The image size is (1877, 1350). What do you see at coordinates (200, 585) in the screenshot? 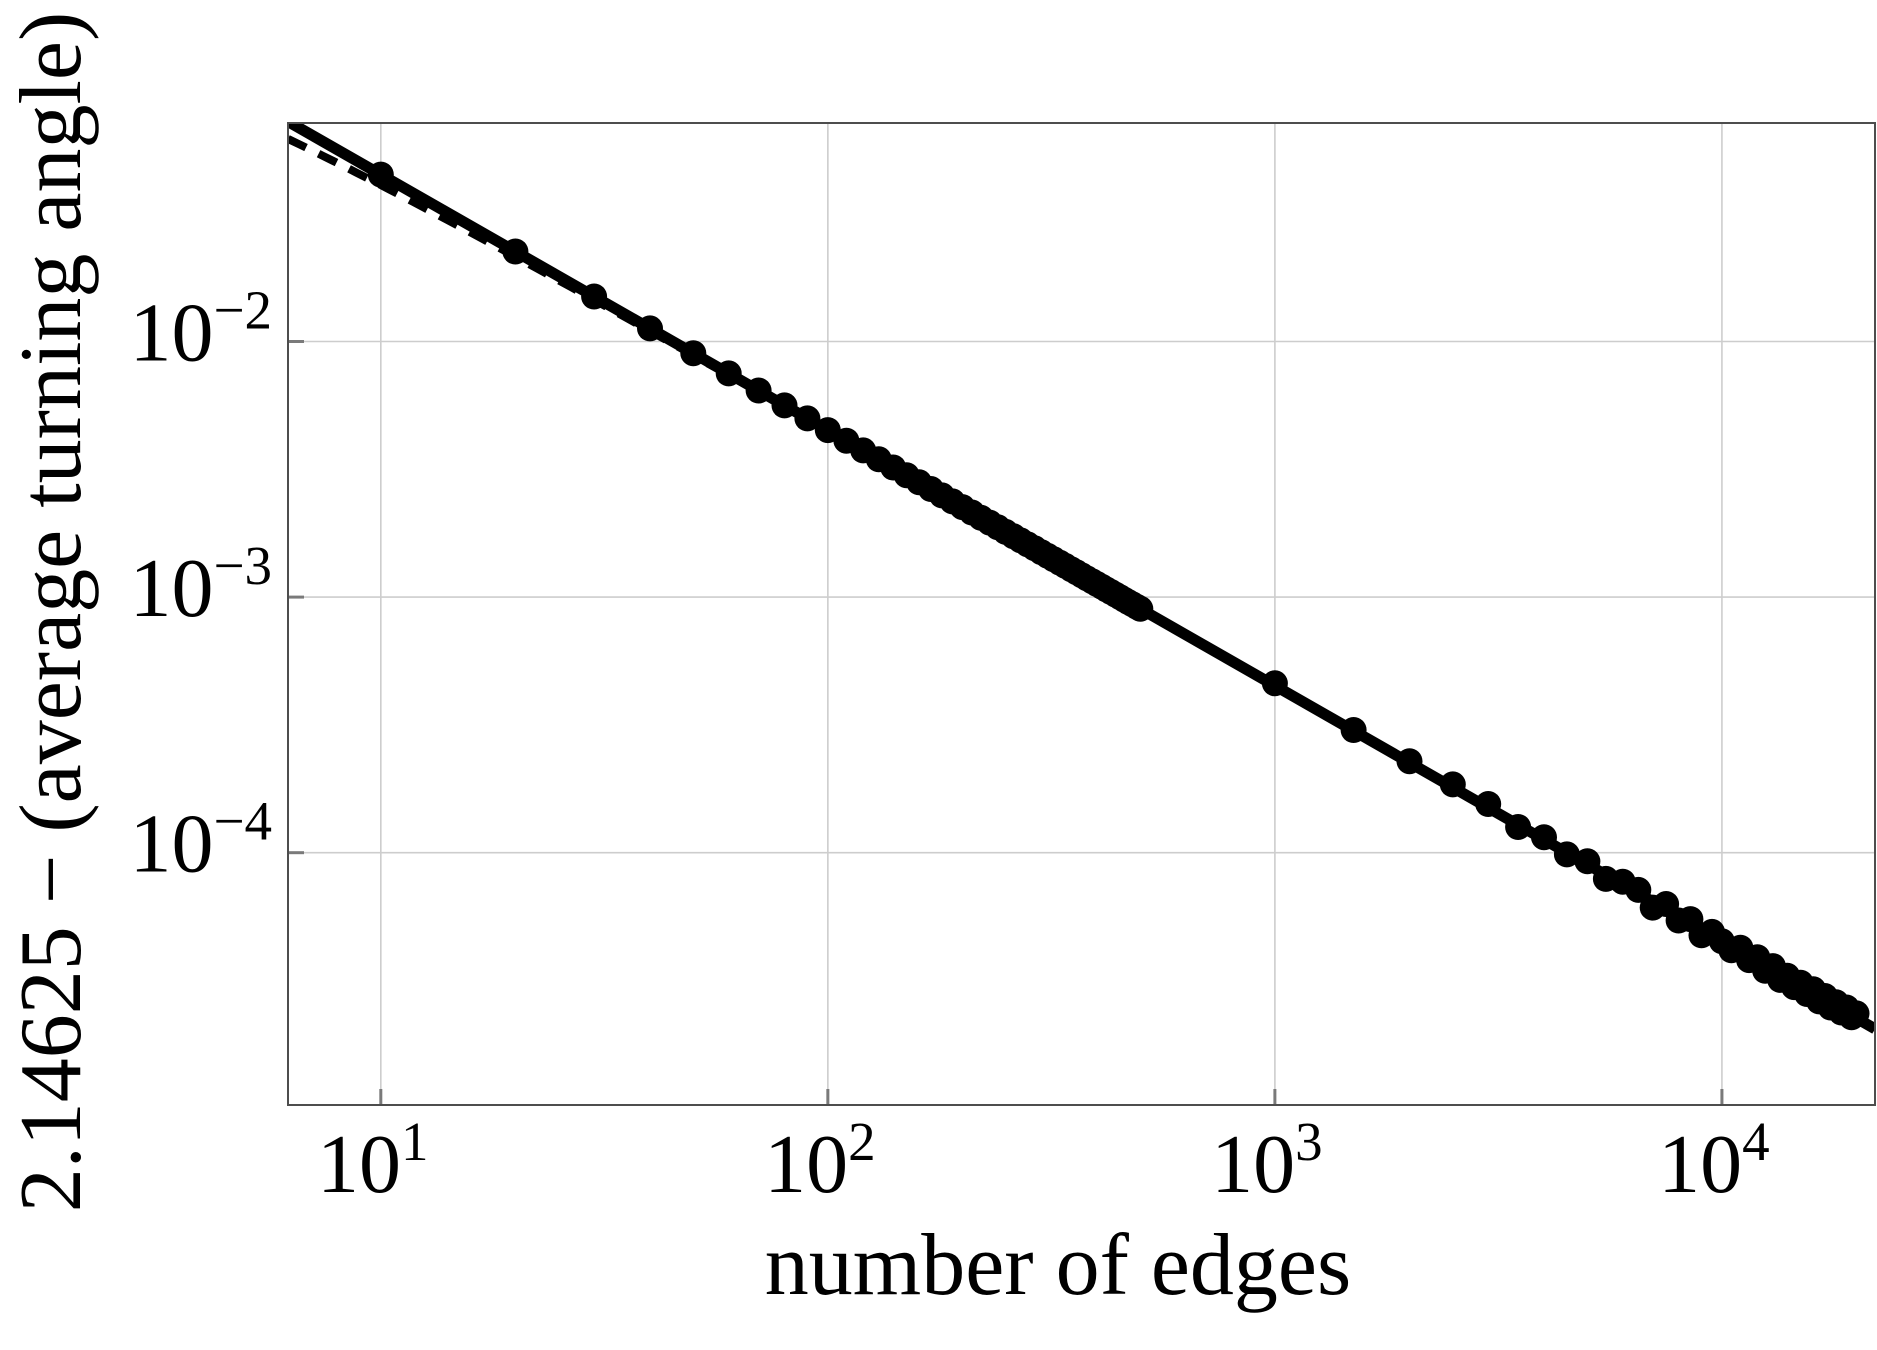
I see `y-tick-label: 10⁻³` at bounding box center [200, 585].